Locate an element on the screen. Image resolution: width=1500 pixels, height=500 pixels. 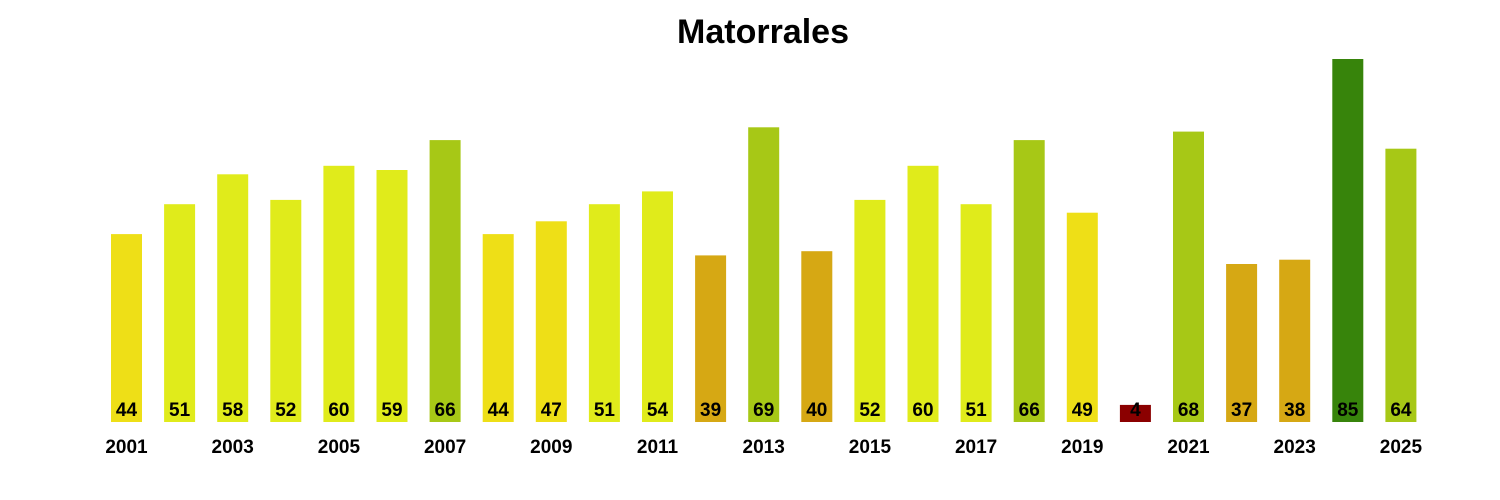
bar-2007 is located at coordinates (445, 281).